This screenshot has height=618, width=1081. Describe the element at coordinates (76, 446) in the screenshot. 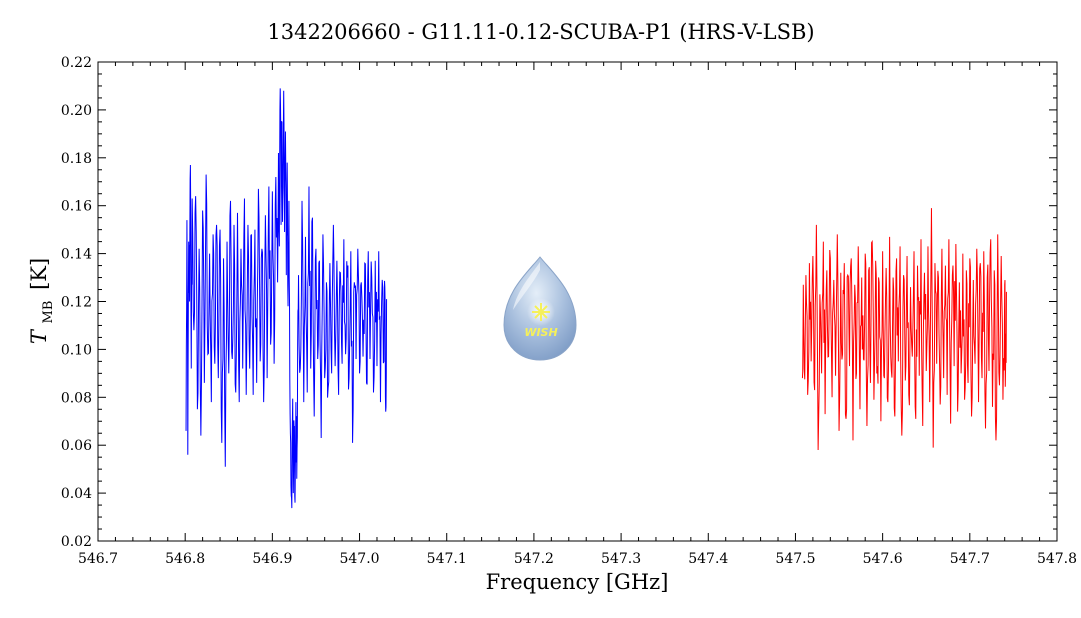

I see `y-tick-label: 0.06` at that location.